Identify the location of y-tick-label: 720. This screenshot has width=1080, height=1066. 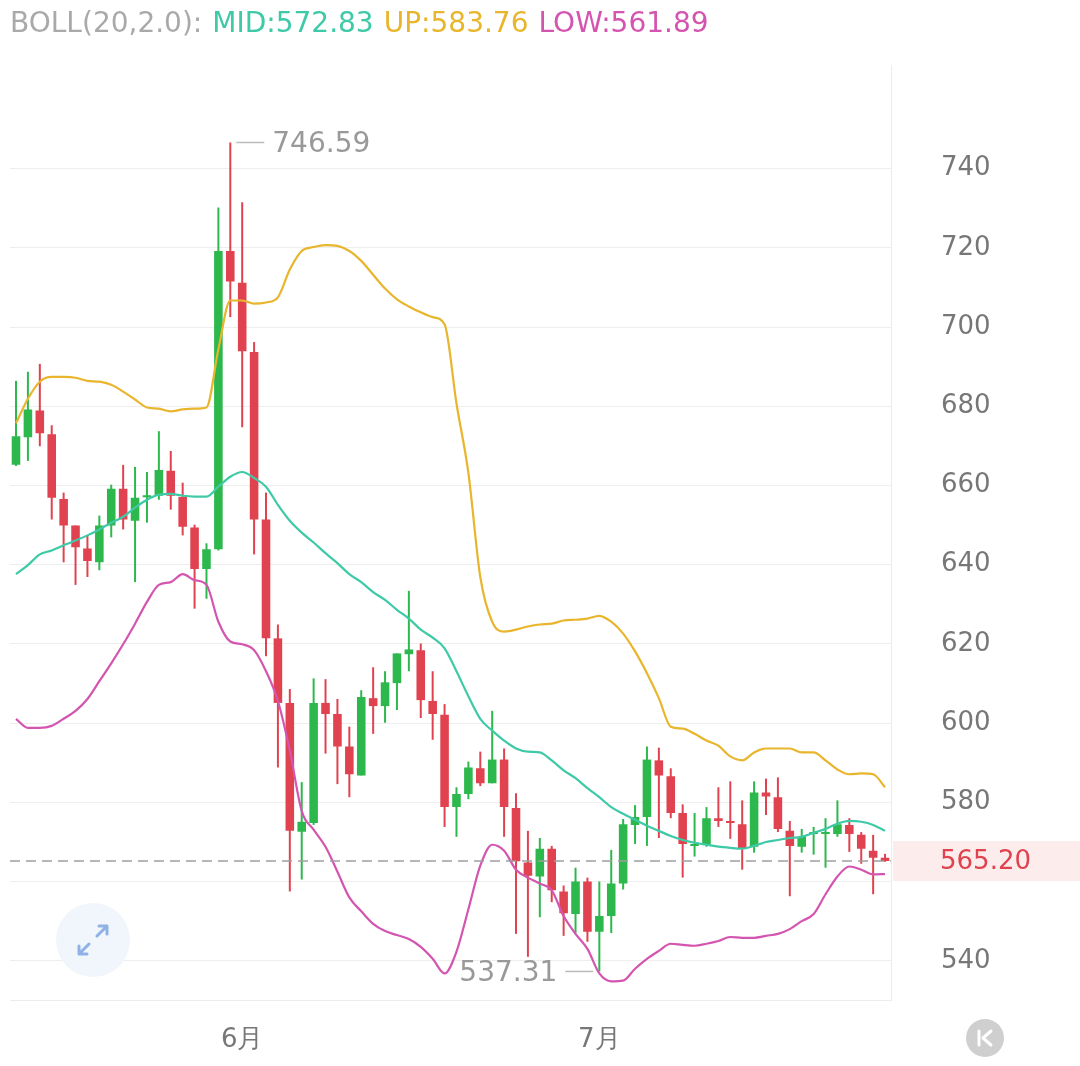
(966, 245).